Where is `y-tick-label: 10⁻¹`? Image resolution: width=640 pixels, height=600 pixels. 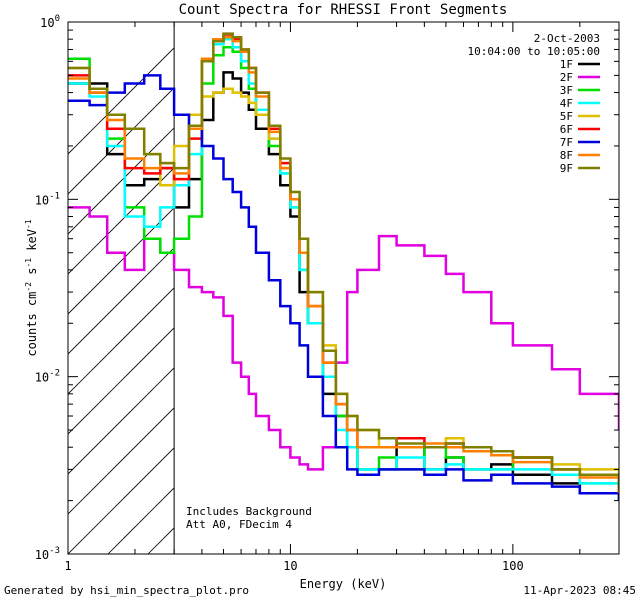
y-tick-label: 10⁻¹ is located at coordinates (47, 199).